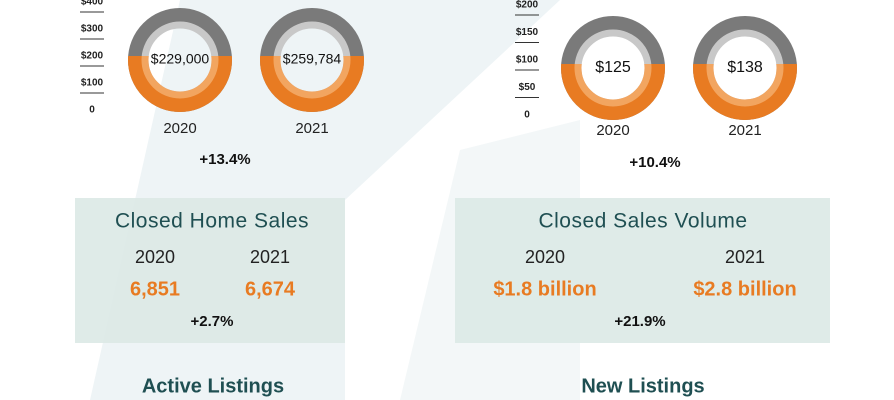 The height and width of the screenshot is (400, 894). Describe the element at coordinates (527, 32) in the screenshot. I see `scale-label: $150` at that location.